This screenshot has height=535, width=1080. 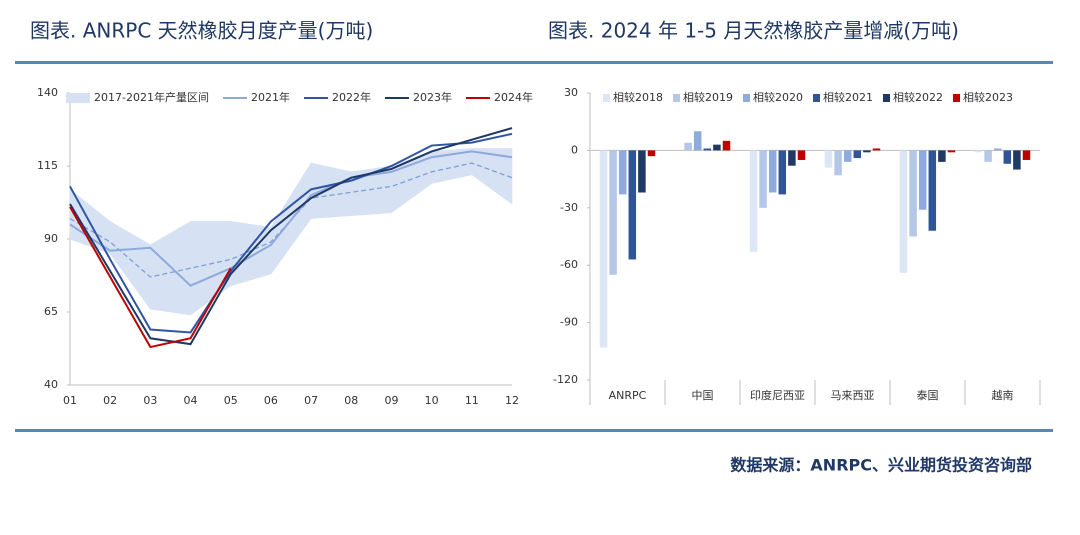 I want to click on top-rule, so click(x=534, y=62).